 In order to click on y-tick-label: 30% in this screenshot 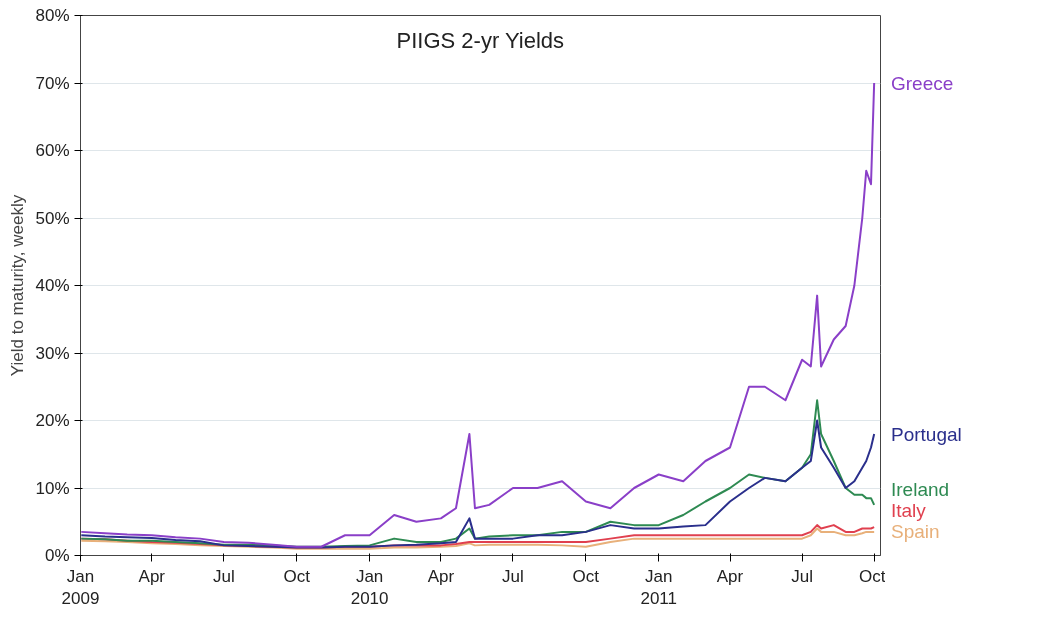, I will do `click(52, 353)`.